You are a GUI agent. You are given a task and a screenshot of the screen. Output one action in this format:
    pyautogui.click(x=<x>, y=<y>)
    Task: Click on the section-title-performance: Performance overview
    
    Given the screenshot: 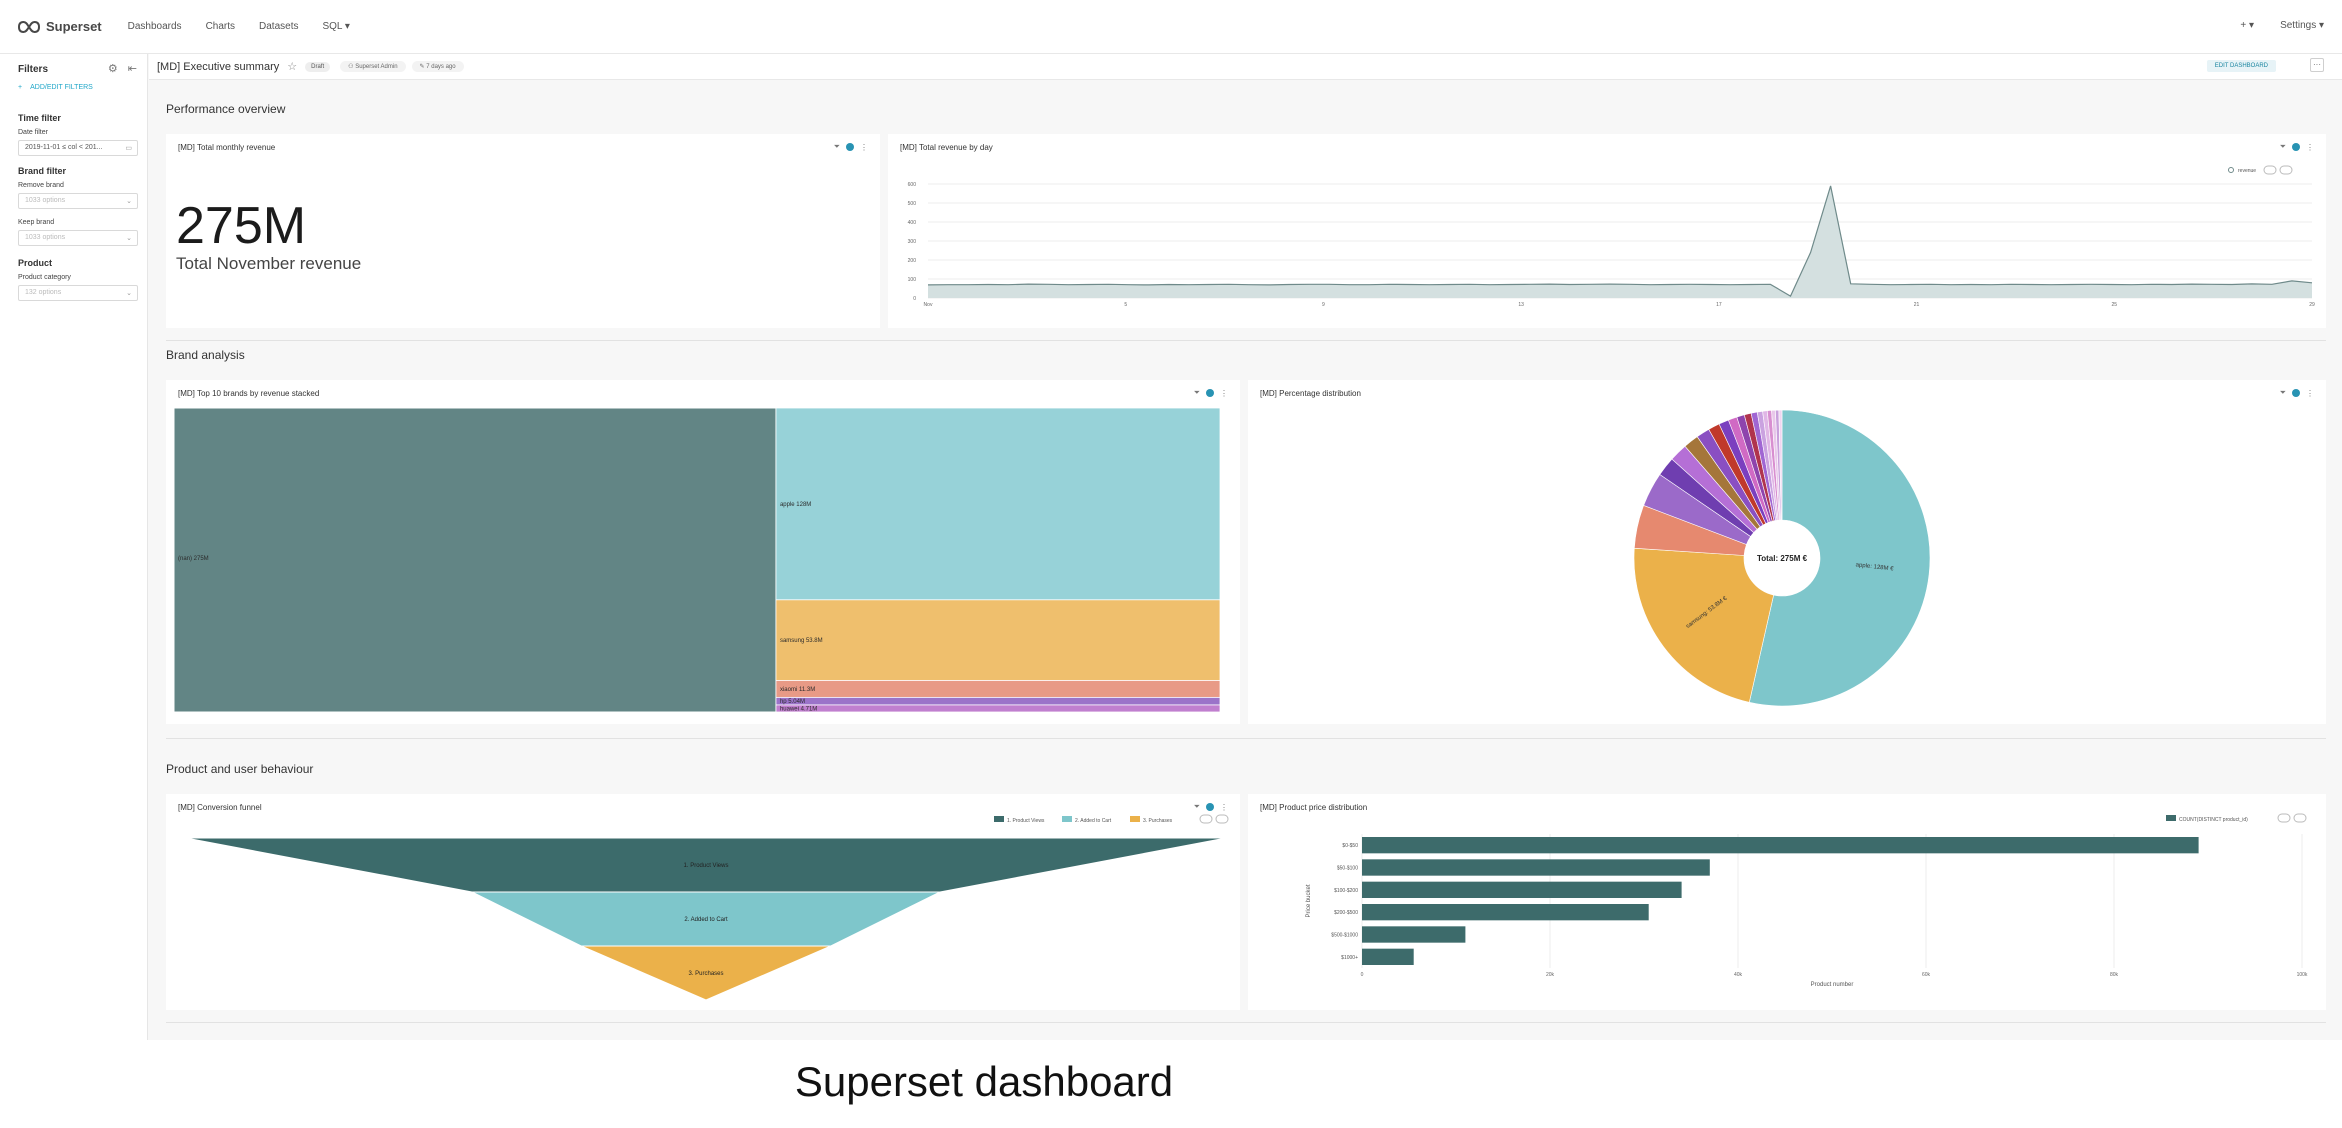 What is the action you would take?
    pyautogui.click(x=226, y=109)
    